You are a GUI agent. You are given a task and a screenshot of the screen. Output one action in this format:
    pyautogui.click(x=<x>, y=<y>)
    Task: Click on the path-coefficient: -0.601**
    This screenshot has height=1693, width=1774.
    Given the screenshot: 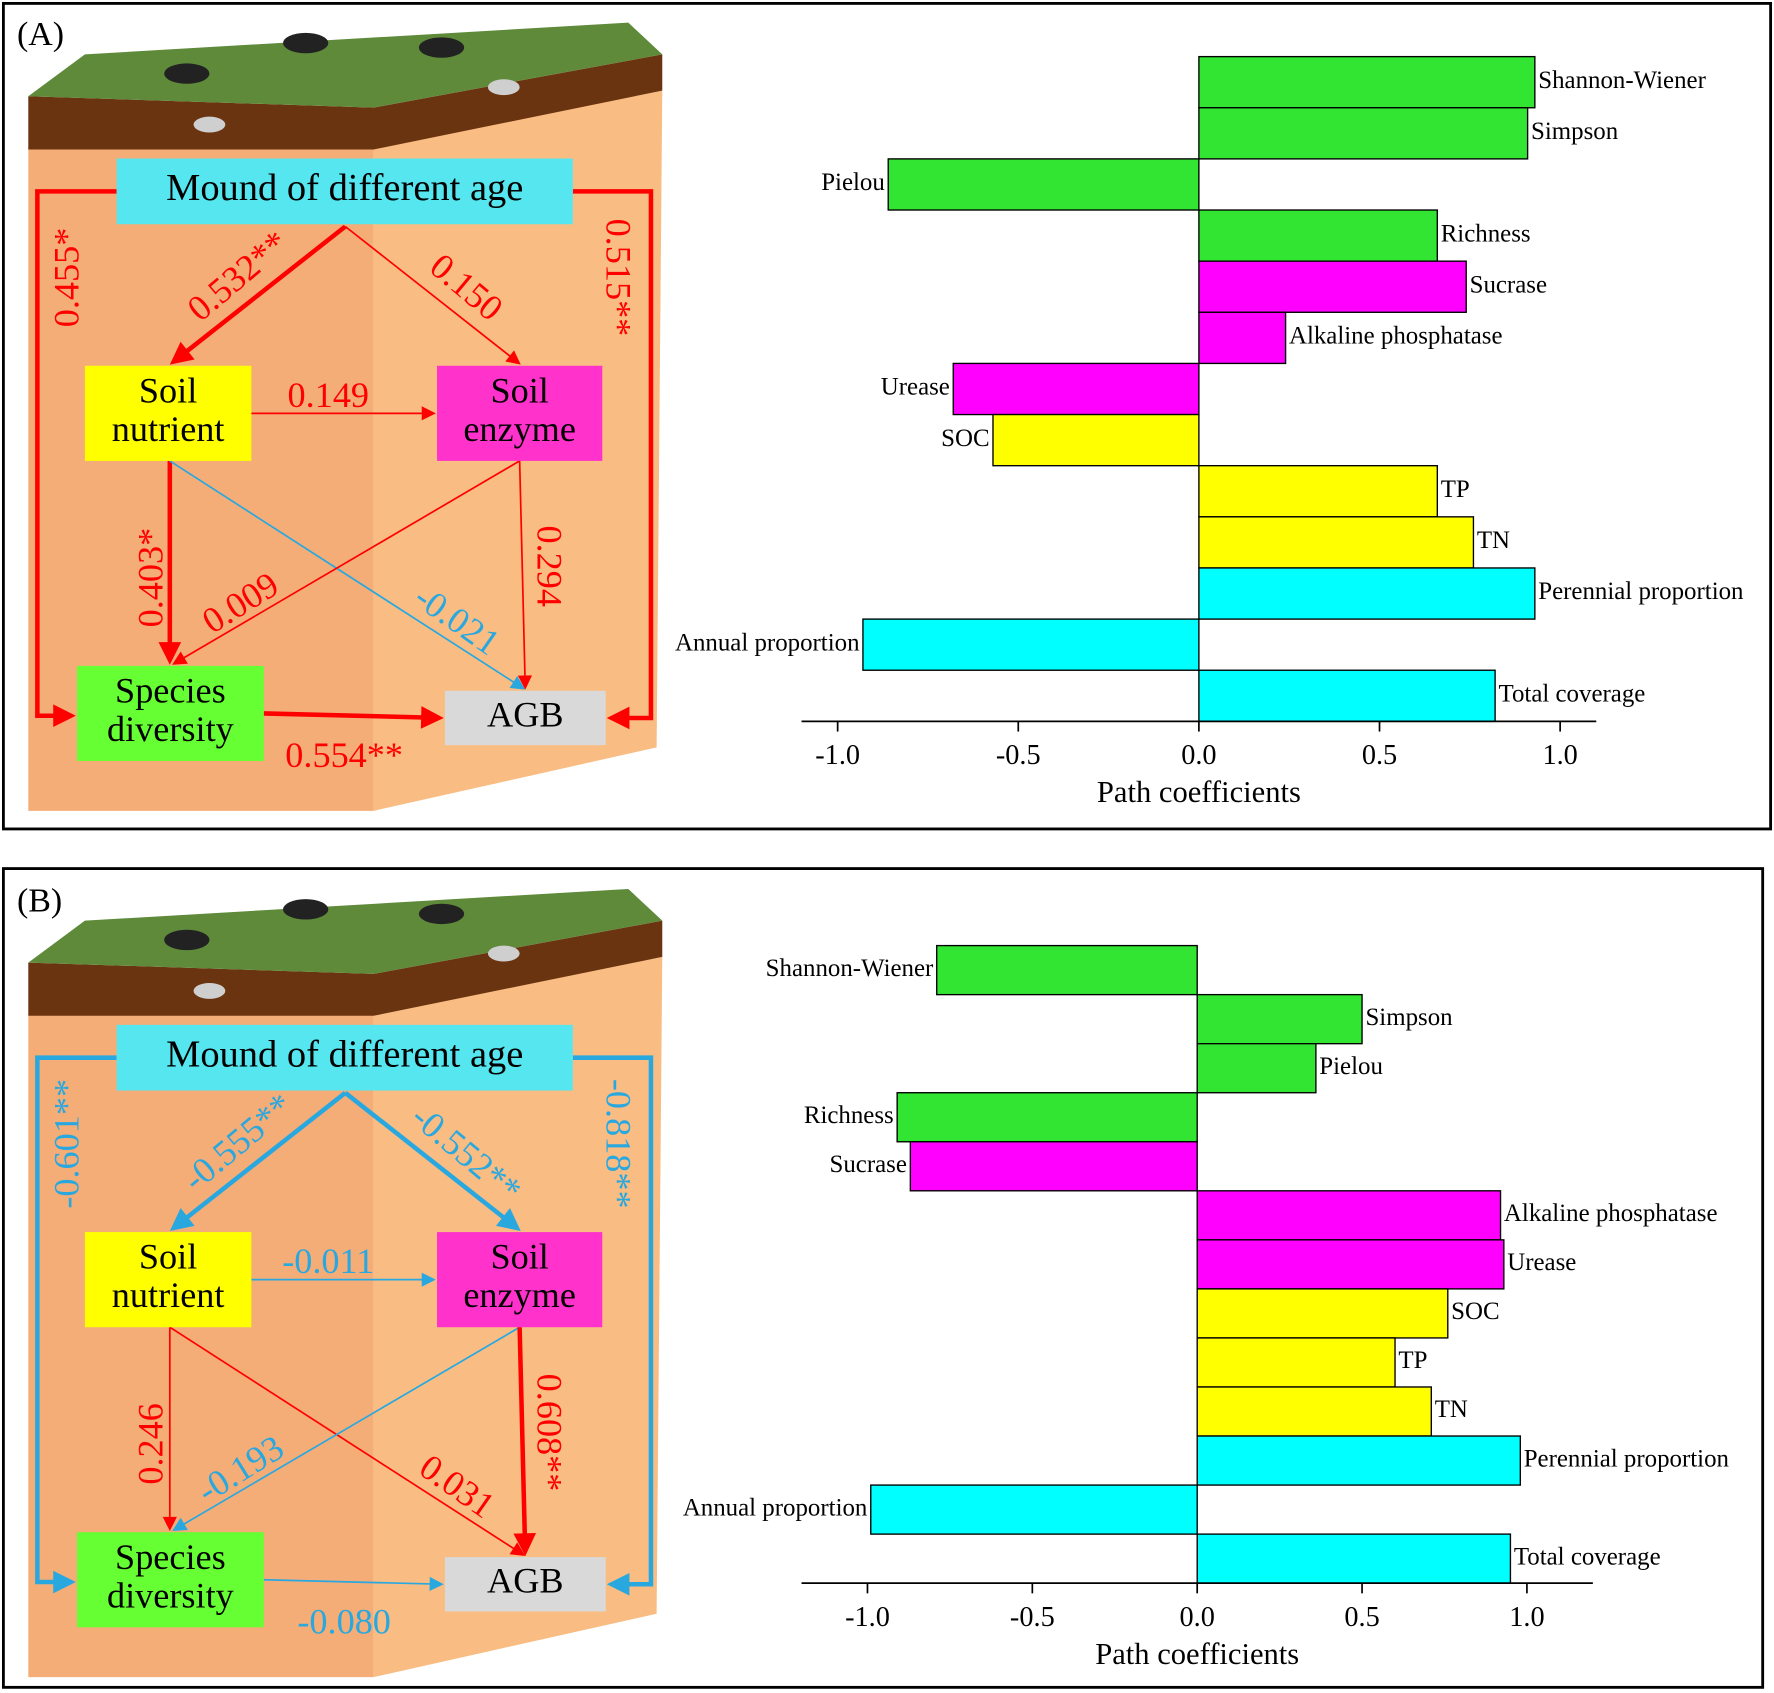 What is the action you would take?
    pyautogui.click(x=67, y=1144)
    